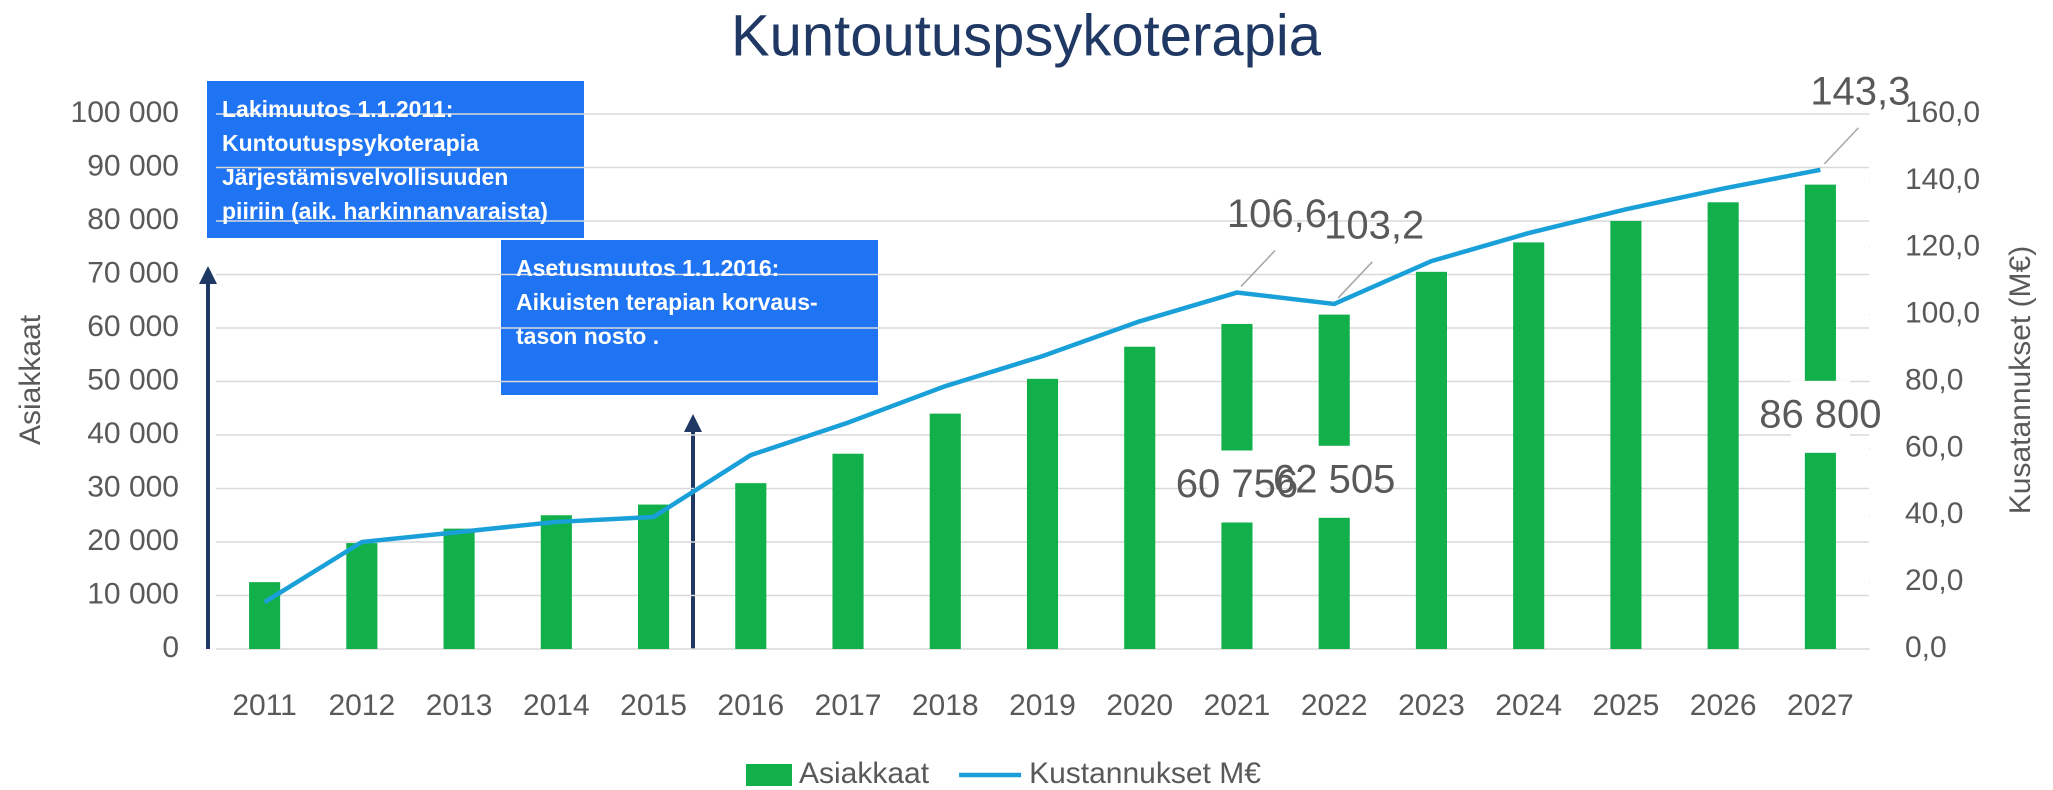  Describe the element at coordinates (667, 302) in the screenshot. I see `annotation-text: Aikuisten terapian korvaus-` at that location.